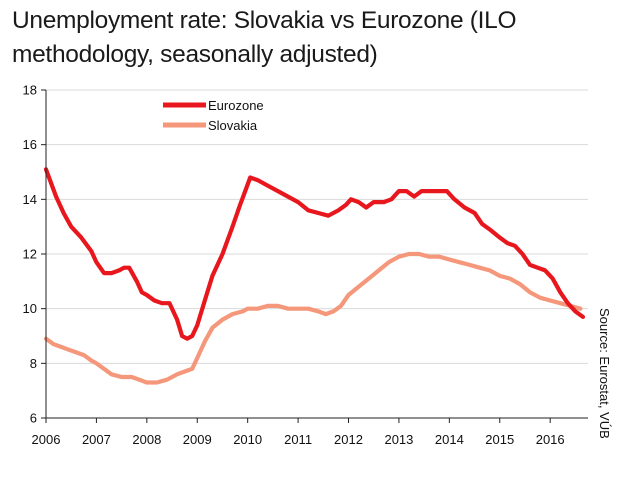 The image size is (625, 479). What do you see at coordinates (96, 439) in the screenshot?
I see `x-tick-label: 2007` at bounding box center [96, 439].